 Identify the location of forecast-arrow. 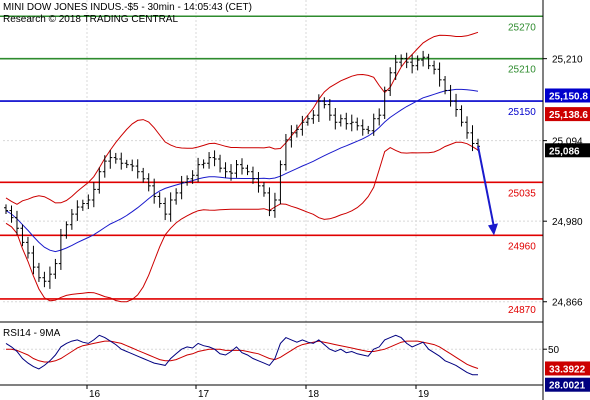
(487, 191).